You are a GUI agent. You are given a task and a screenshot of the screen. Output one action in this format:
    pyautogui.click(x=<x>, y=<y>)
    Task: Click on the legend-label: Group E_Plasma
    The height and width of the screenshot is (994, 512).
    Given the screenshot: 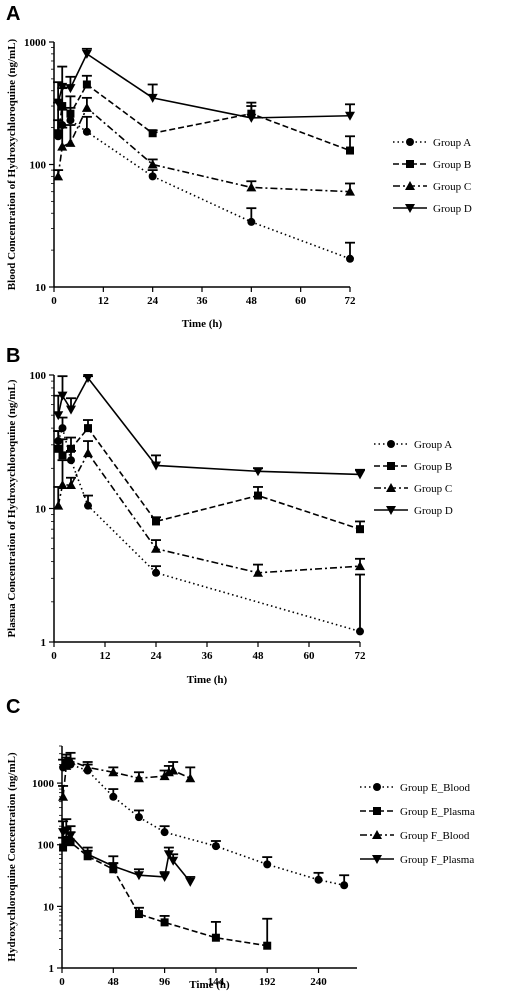 What is the action you would take?
    pyautogui.click(x=437, y=812)
    